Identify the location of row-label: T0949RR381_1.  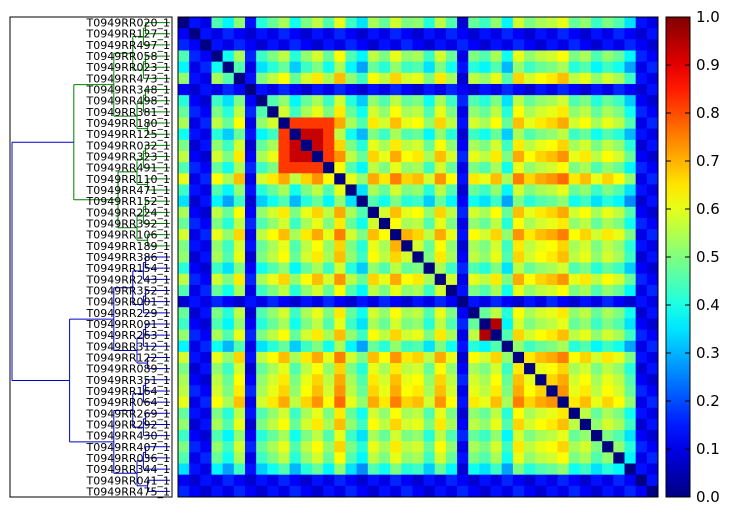
(128, 112).